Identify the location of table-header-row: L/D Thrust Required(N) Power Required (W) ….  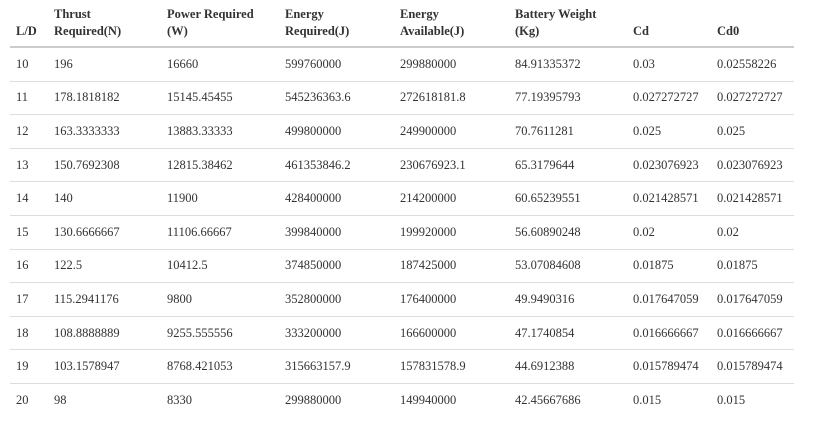
(402, 24).